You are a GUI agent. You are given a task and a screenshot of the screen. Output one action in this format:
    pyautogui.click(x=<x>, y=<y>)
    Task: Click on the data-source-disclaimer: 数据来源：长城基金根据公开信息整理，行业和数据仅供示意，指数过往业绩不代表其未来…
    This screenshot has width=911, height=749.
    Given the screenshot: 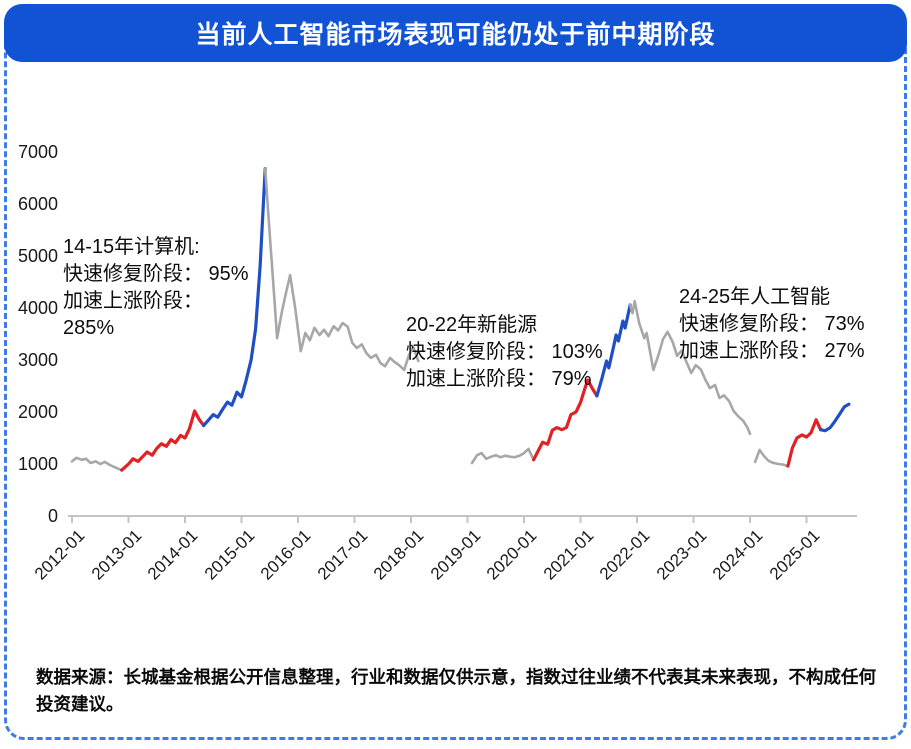 What is the action you would take?
    pyautogui.click(x=456, y=690)
    